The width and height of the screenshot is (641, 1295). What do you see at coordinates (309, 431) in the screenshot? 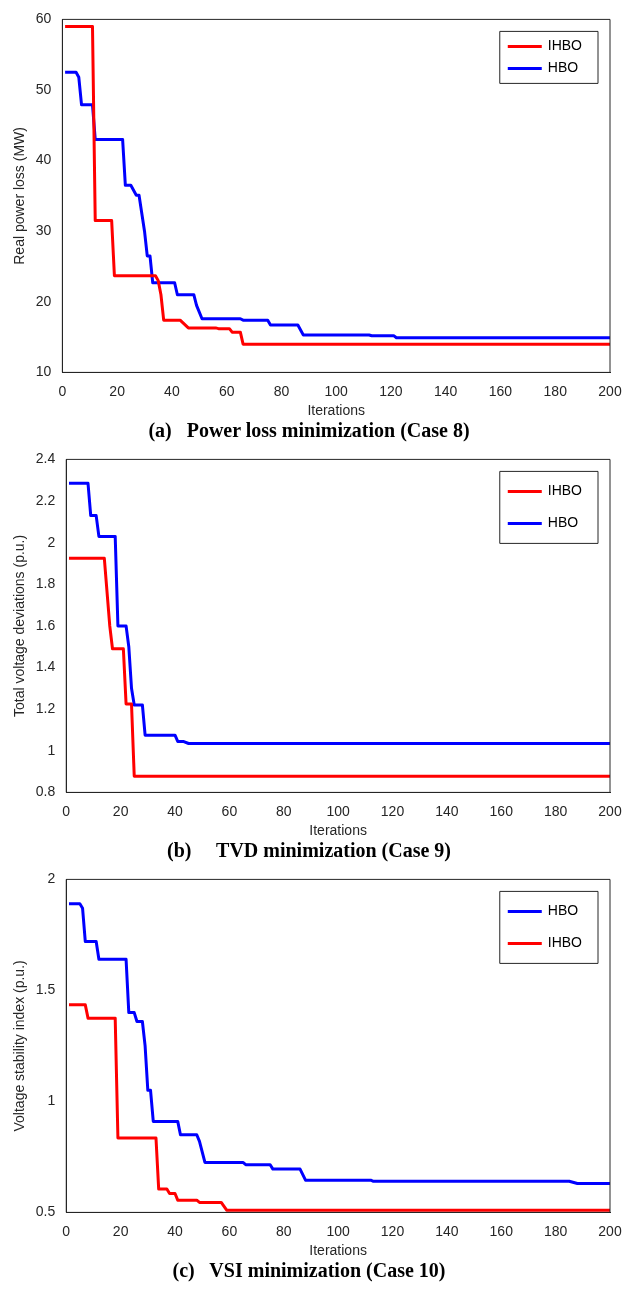
I see `text: (a) Power loss minimization (Case 8)` at bounding box center [309, 431].